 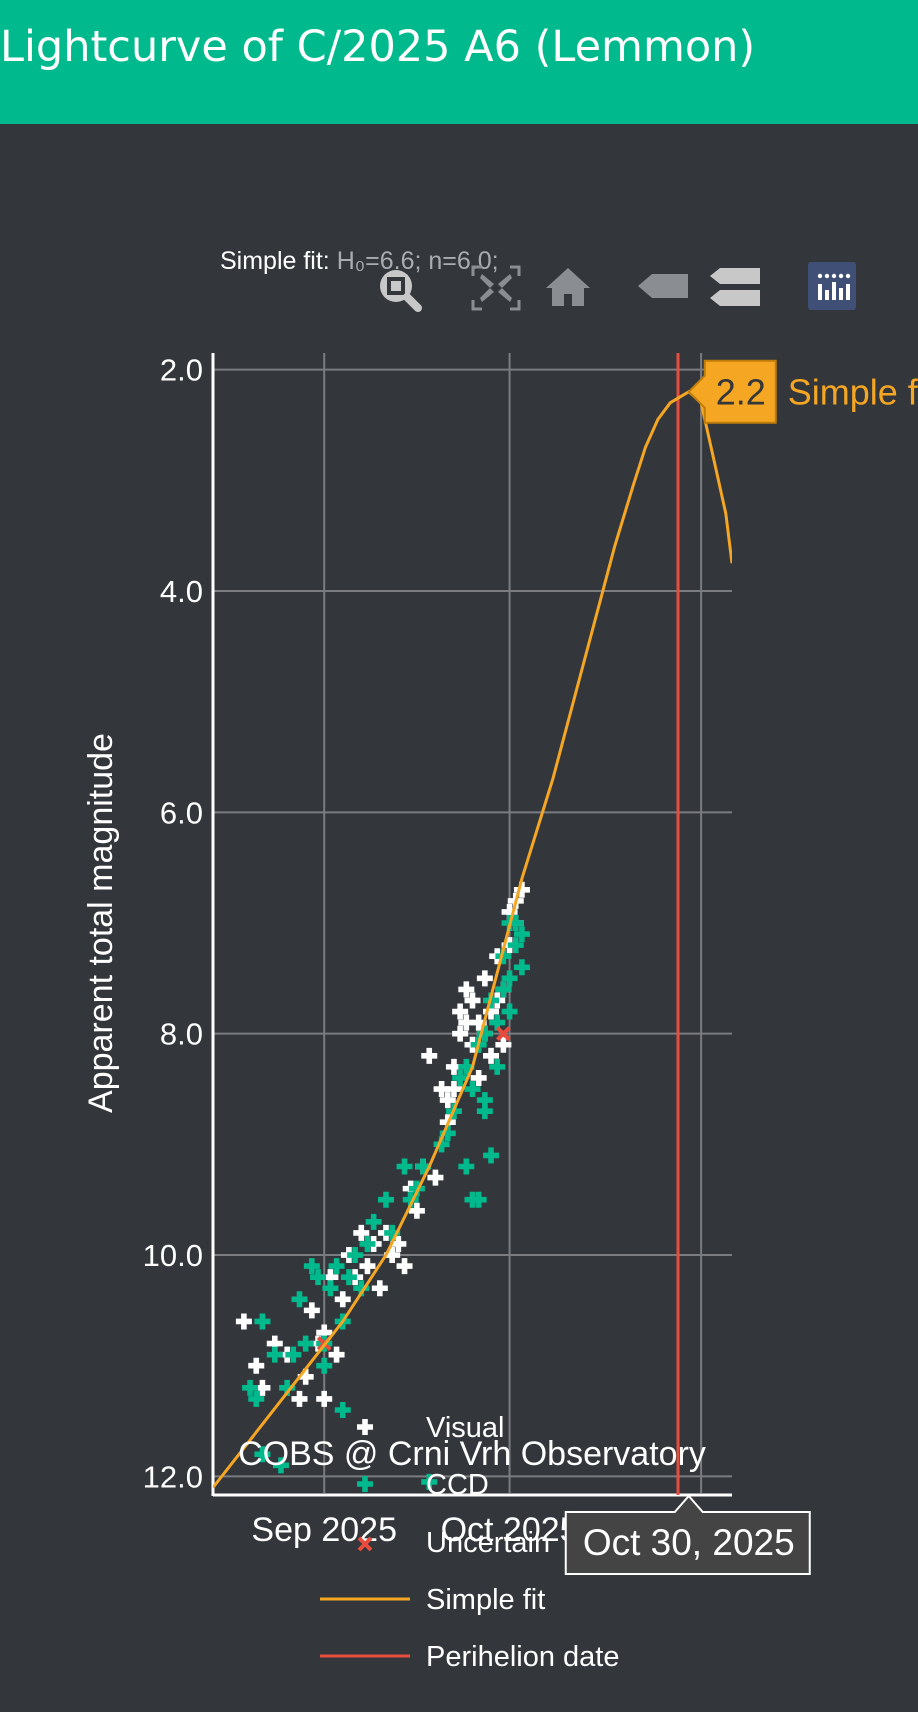 I want to click on y-tick-label: 12.0, so click(x=173, y=1476).